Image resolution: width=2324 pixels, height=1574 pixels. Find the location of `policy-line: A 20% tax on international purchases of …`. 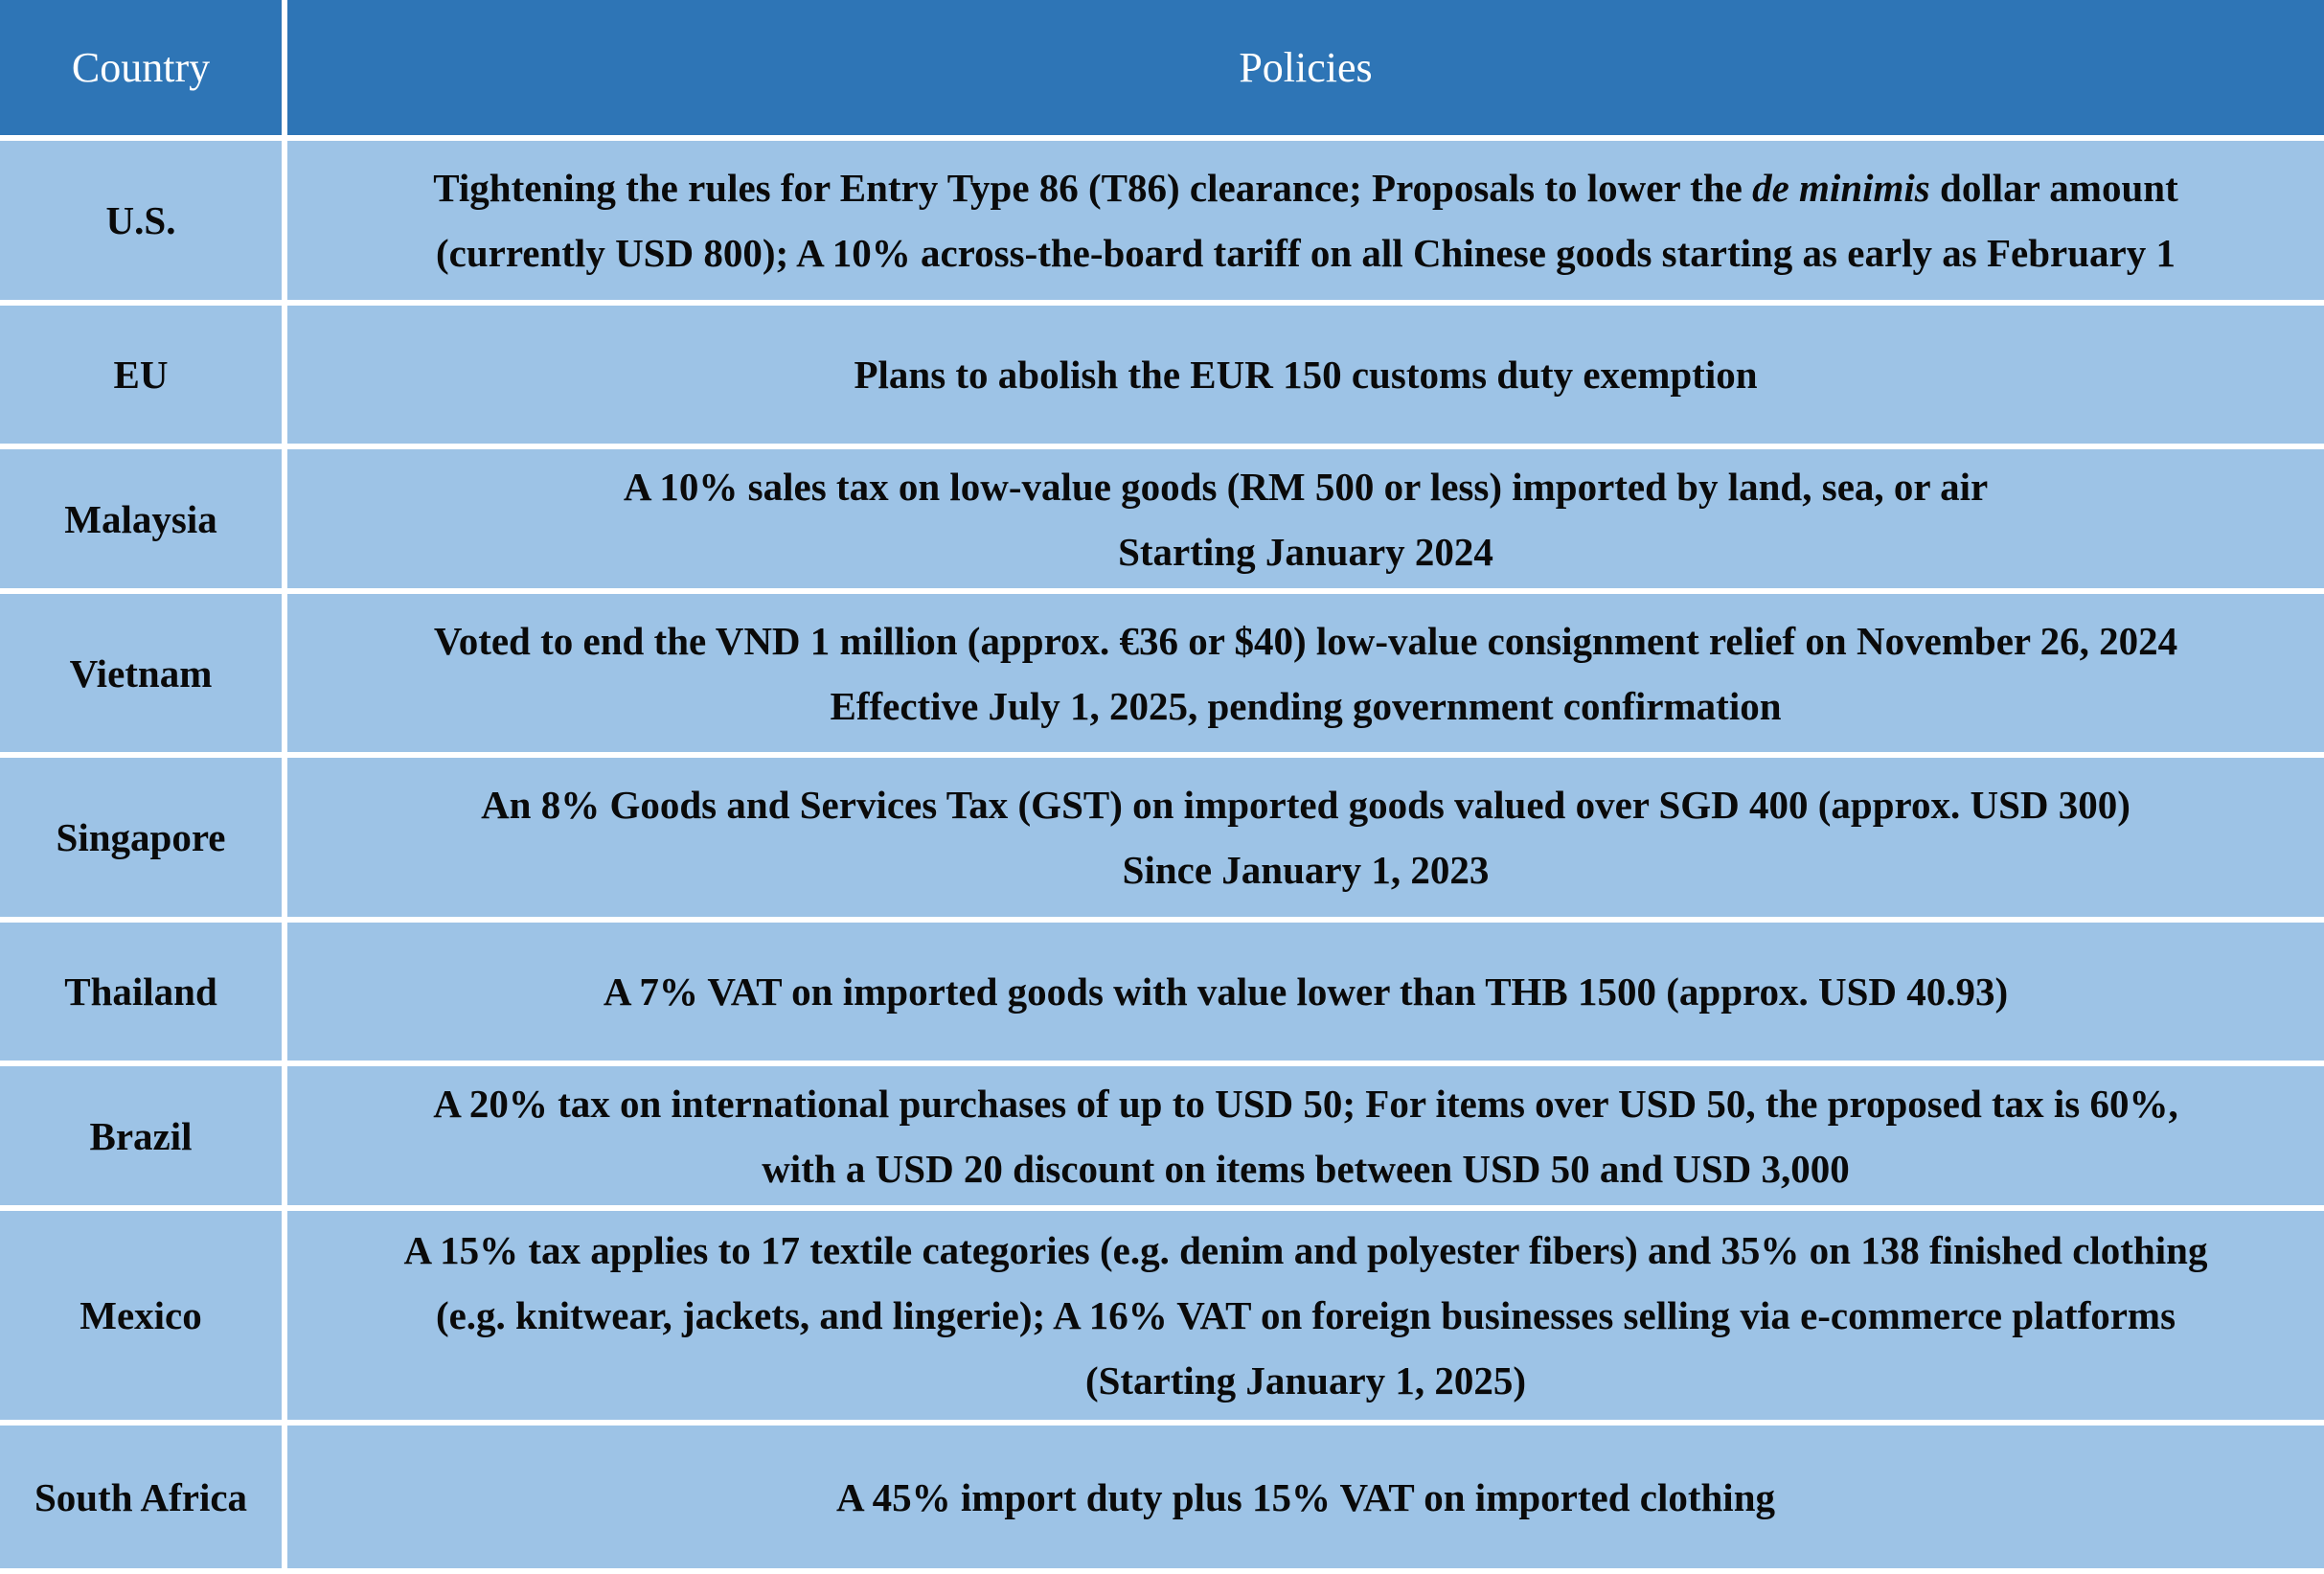

policy-line: A 20% tax on international purchases of … is located at coordinates (1305, 1103).